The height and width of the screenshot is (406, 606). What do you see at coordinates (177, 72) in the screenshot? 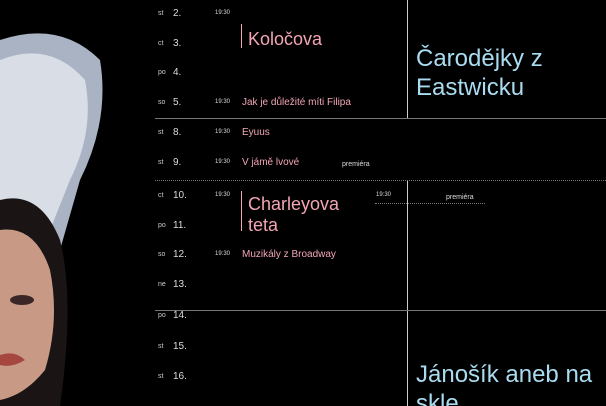
I see `date: 4.` at bounding box center [177, 72].